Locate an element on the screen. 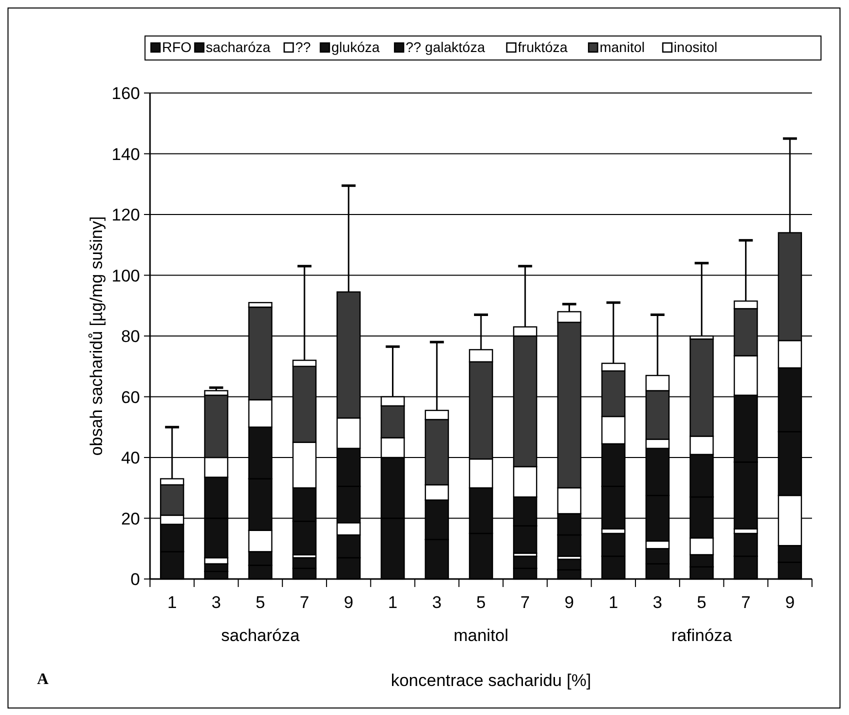 This screenshot has height=715, width=849. legend-label: ?? is located at coordinates (303, 47).